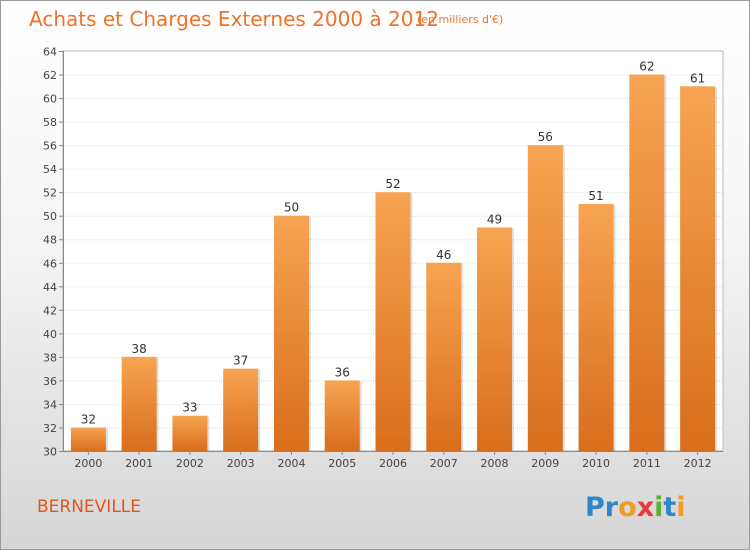  What do you see at coordinates (50, 404) in the screenshot?
I see `y-tick-label: 34` at bounding box center [50, 404].